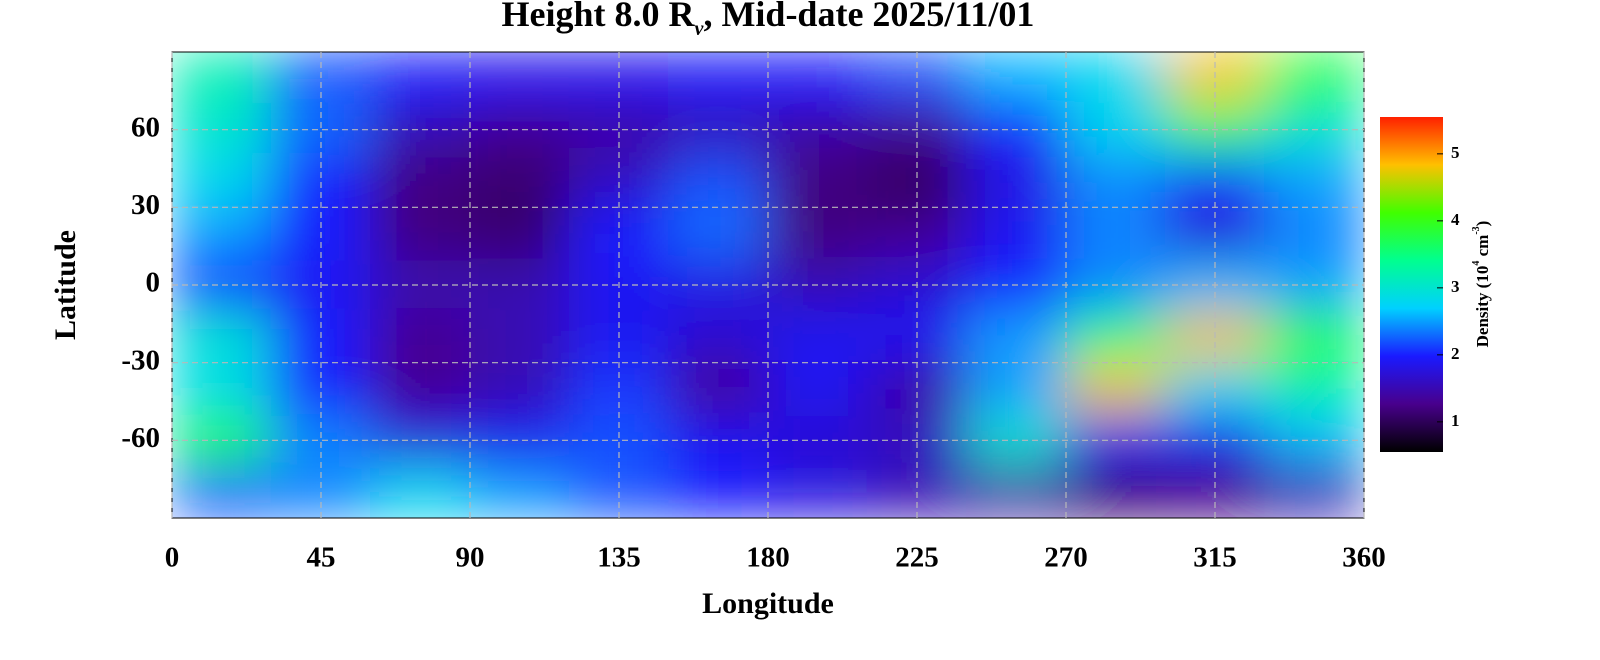 The image size is (1600, 660). I want to click on cb-label-part: ), so click(1482, 224).